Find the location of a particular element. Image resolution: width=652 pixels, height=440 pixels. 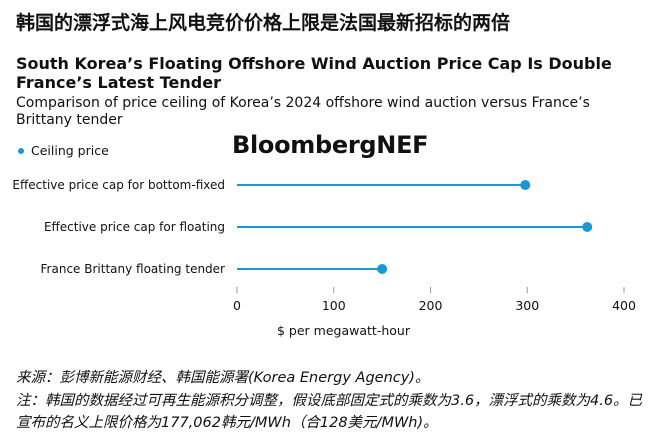

legend-label: Ceiling price is located at coordinates (70, 150).